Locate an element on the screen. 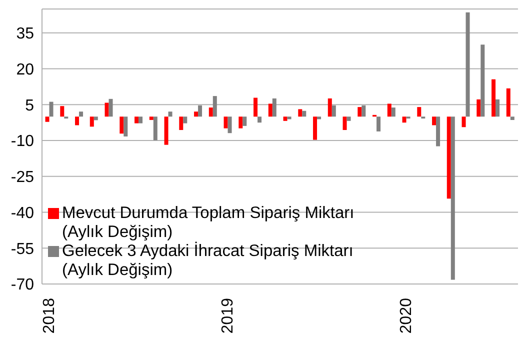 Image resolution: width=529 pixels, height=342 pixels. legend-label: Gelecek 3 Aydaki İhracat Sipariş Miktarı (Aylık Değişim) is located at coordinates (208, 261).